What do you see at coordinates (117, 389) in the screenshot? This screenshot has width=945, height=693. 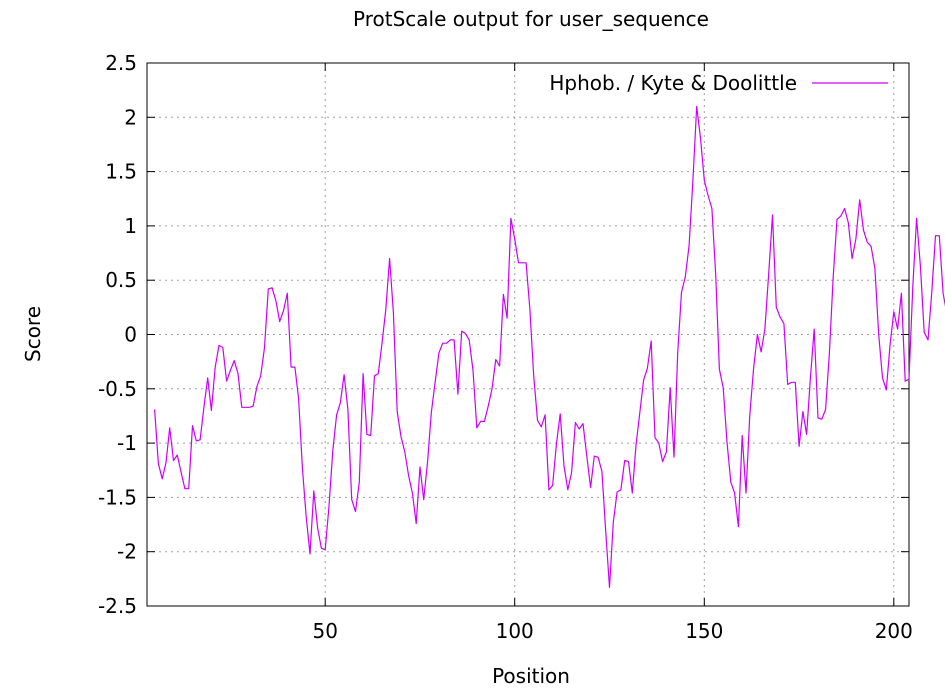 I see `y-tick-label: -0.5` at bounding box center [117, 389].